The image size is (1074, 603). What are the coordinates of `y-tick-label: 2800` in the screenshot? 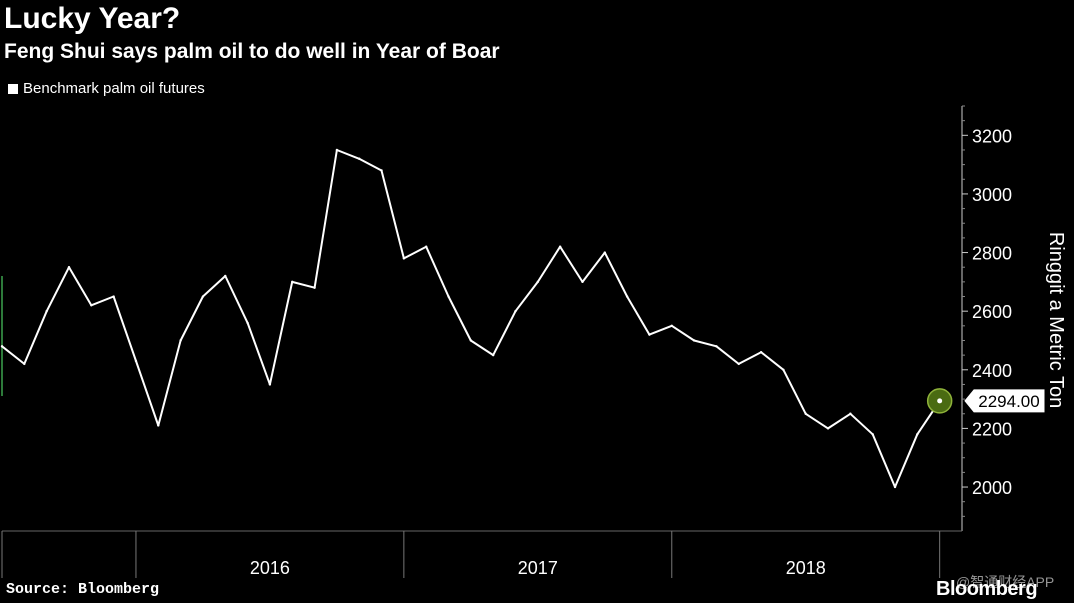 It's located at (992, 254).